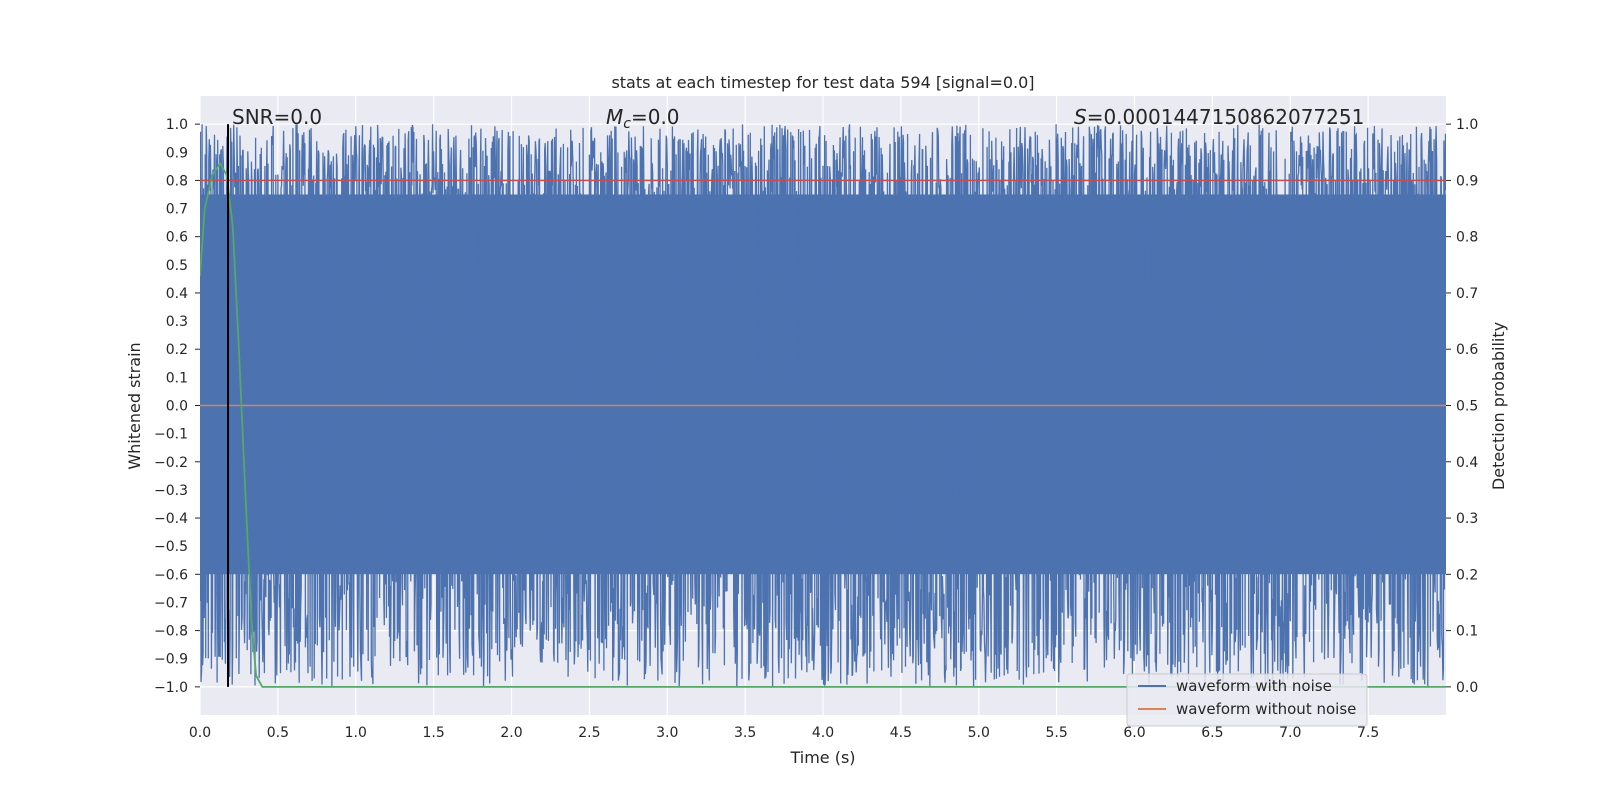 The image size is (1600, 800). I want to click on s-symbol: S, so click(1080, 117).